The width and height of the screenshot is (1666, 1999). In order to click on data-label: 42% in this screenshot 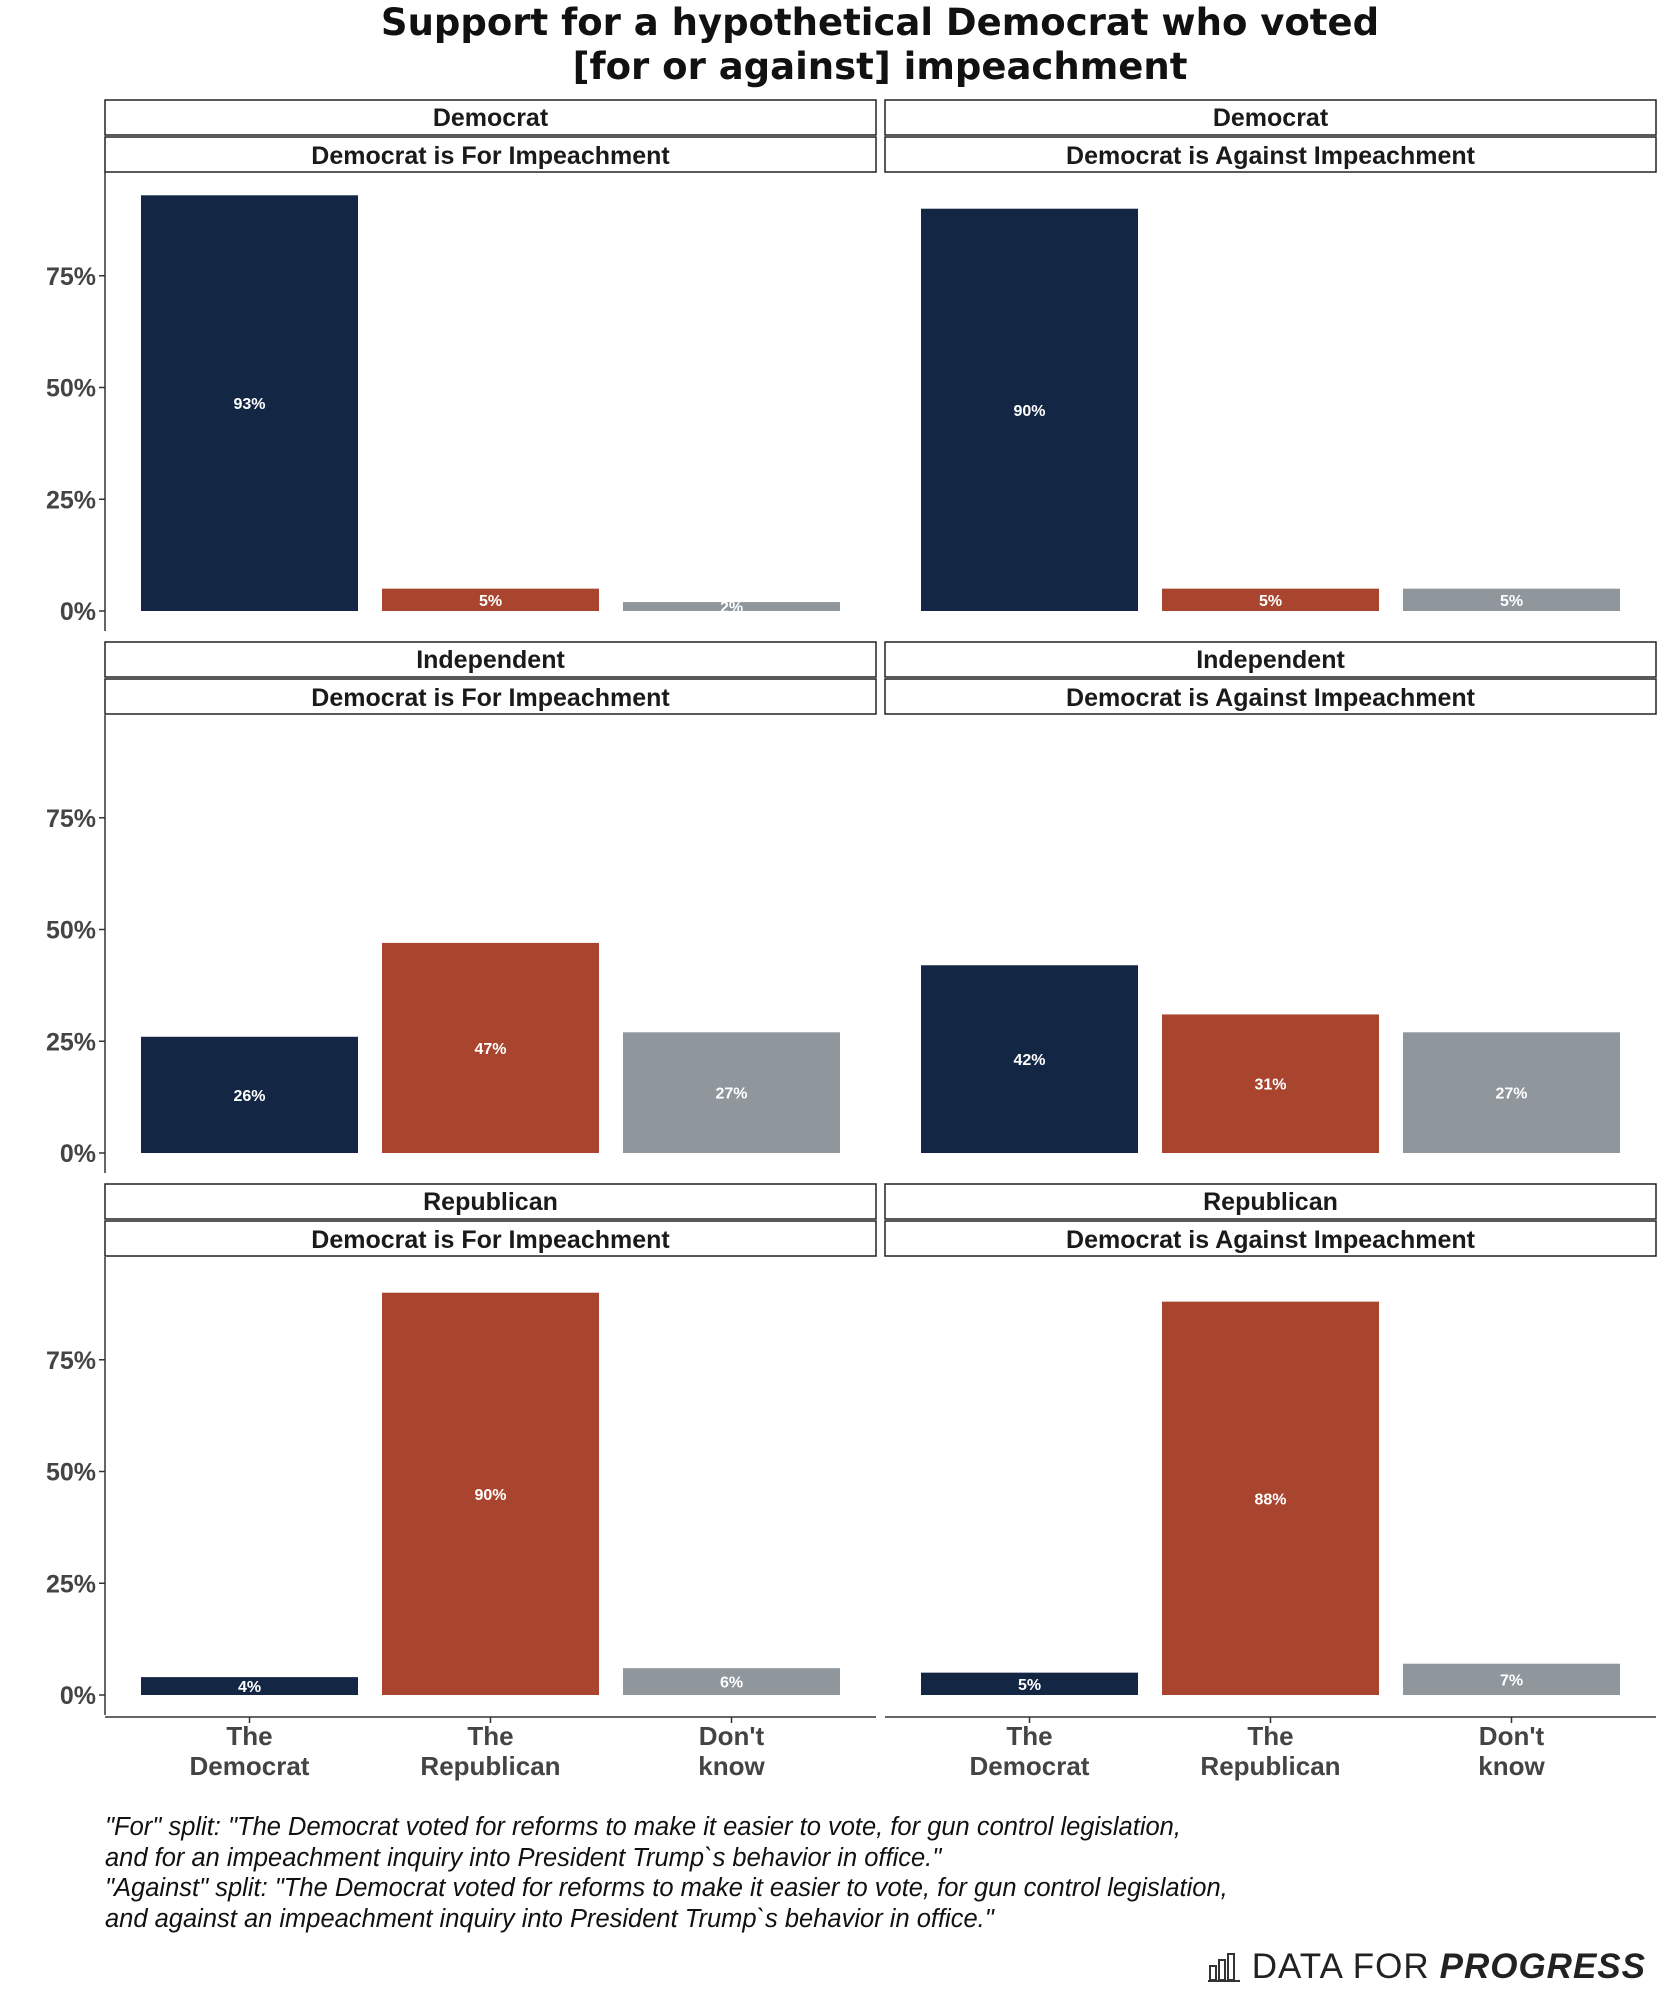, I will do `click(1029, 1060)`.